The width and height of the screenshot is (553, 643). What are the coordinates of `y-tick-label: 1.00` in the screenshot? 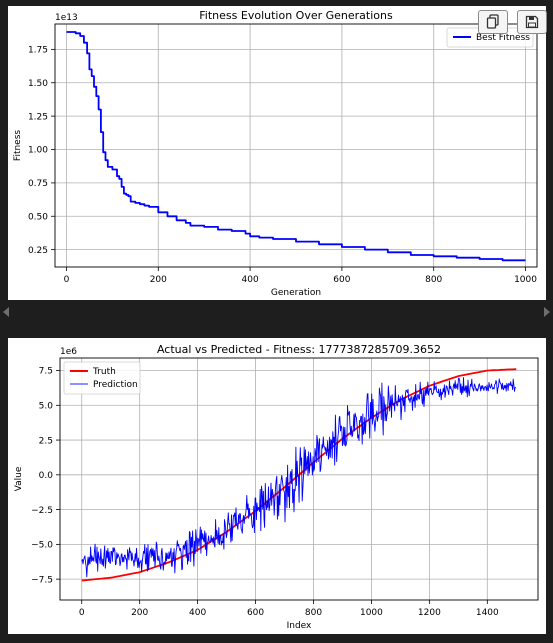 It's located at (38, 151).